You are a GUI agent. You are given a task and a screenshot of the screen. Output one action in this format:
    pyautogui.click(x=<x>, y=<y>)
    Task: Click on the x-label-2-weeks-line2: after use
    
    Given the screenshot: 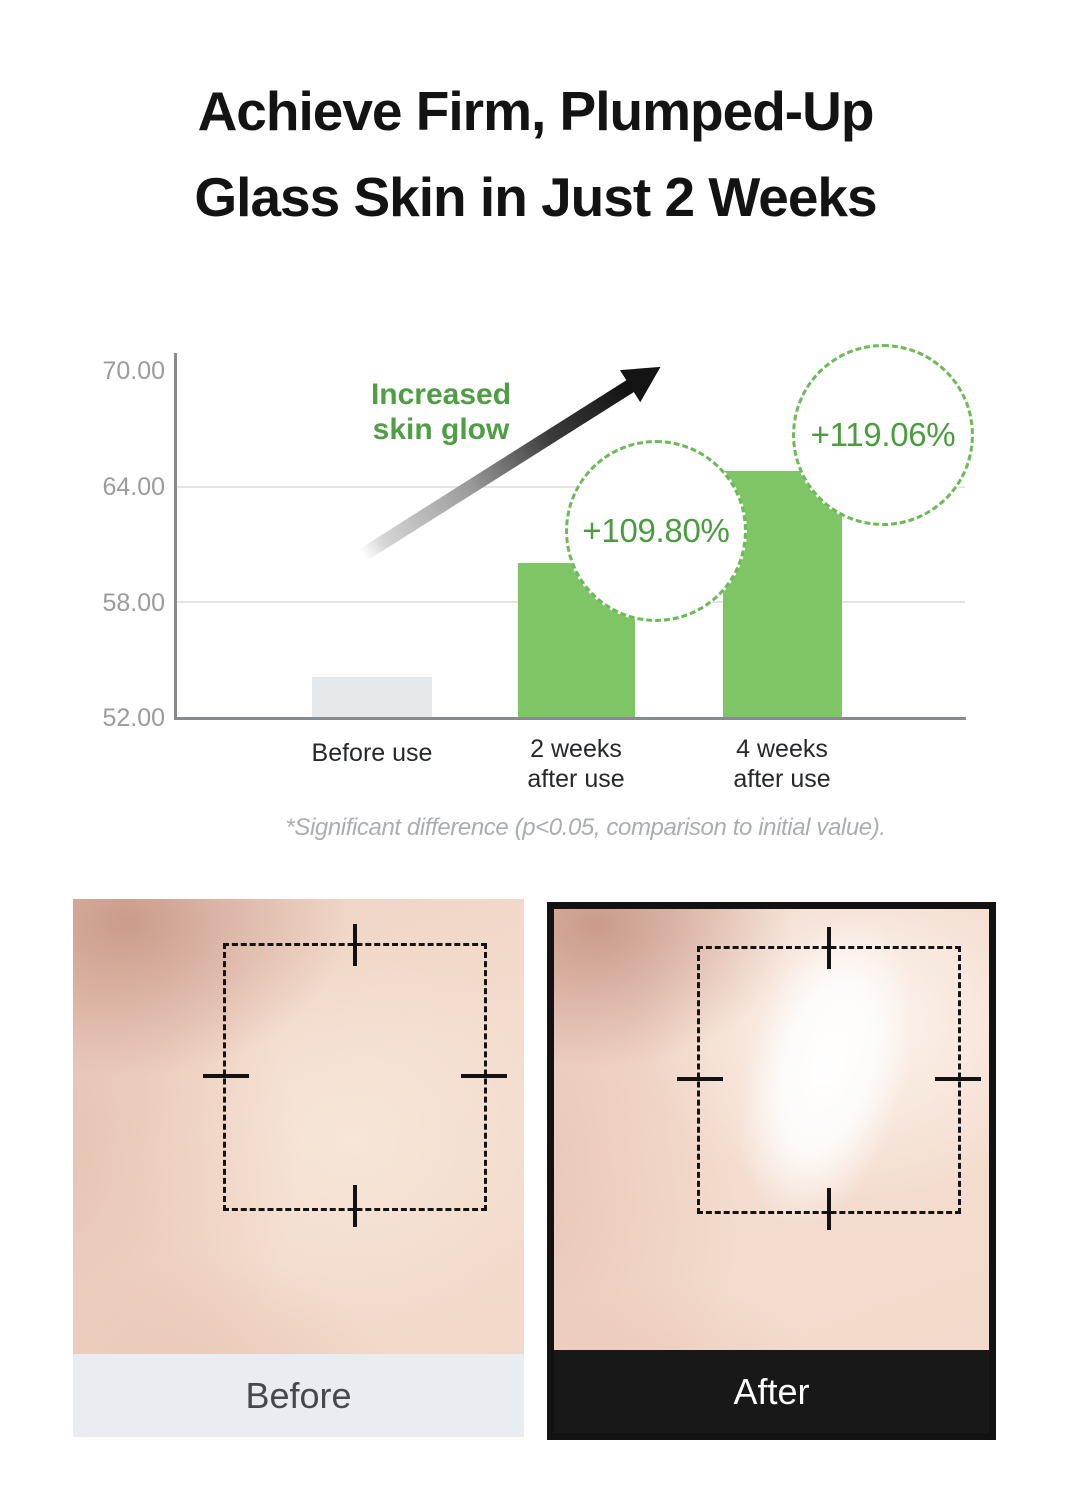 What is the action you would take?
    pyautogui.click(x=576, y=779)
    